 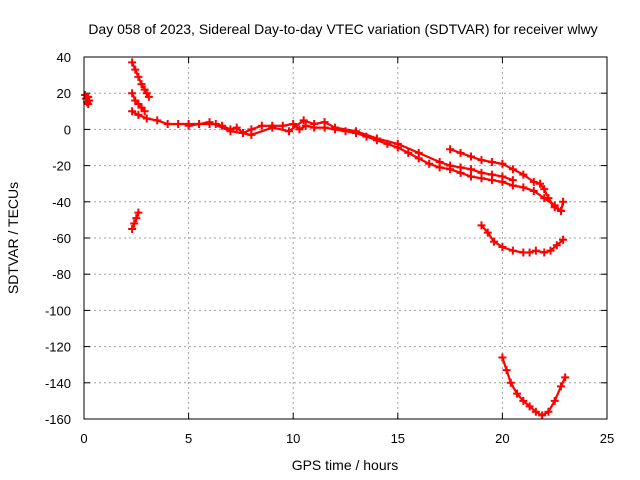 What do you see at coordinates (67, 129) in the screenshot?
I see `y-tick-label: 0` at bounding box center [67, 129].